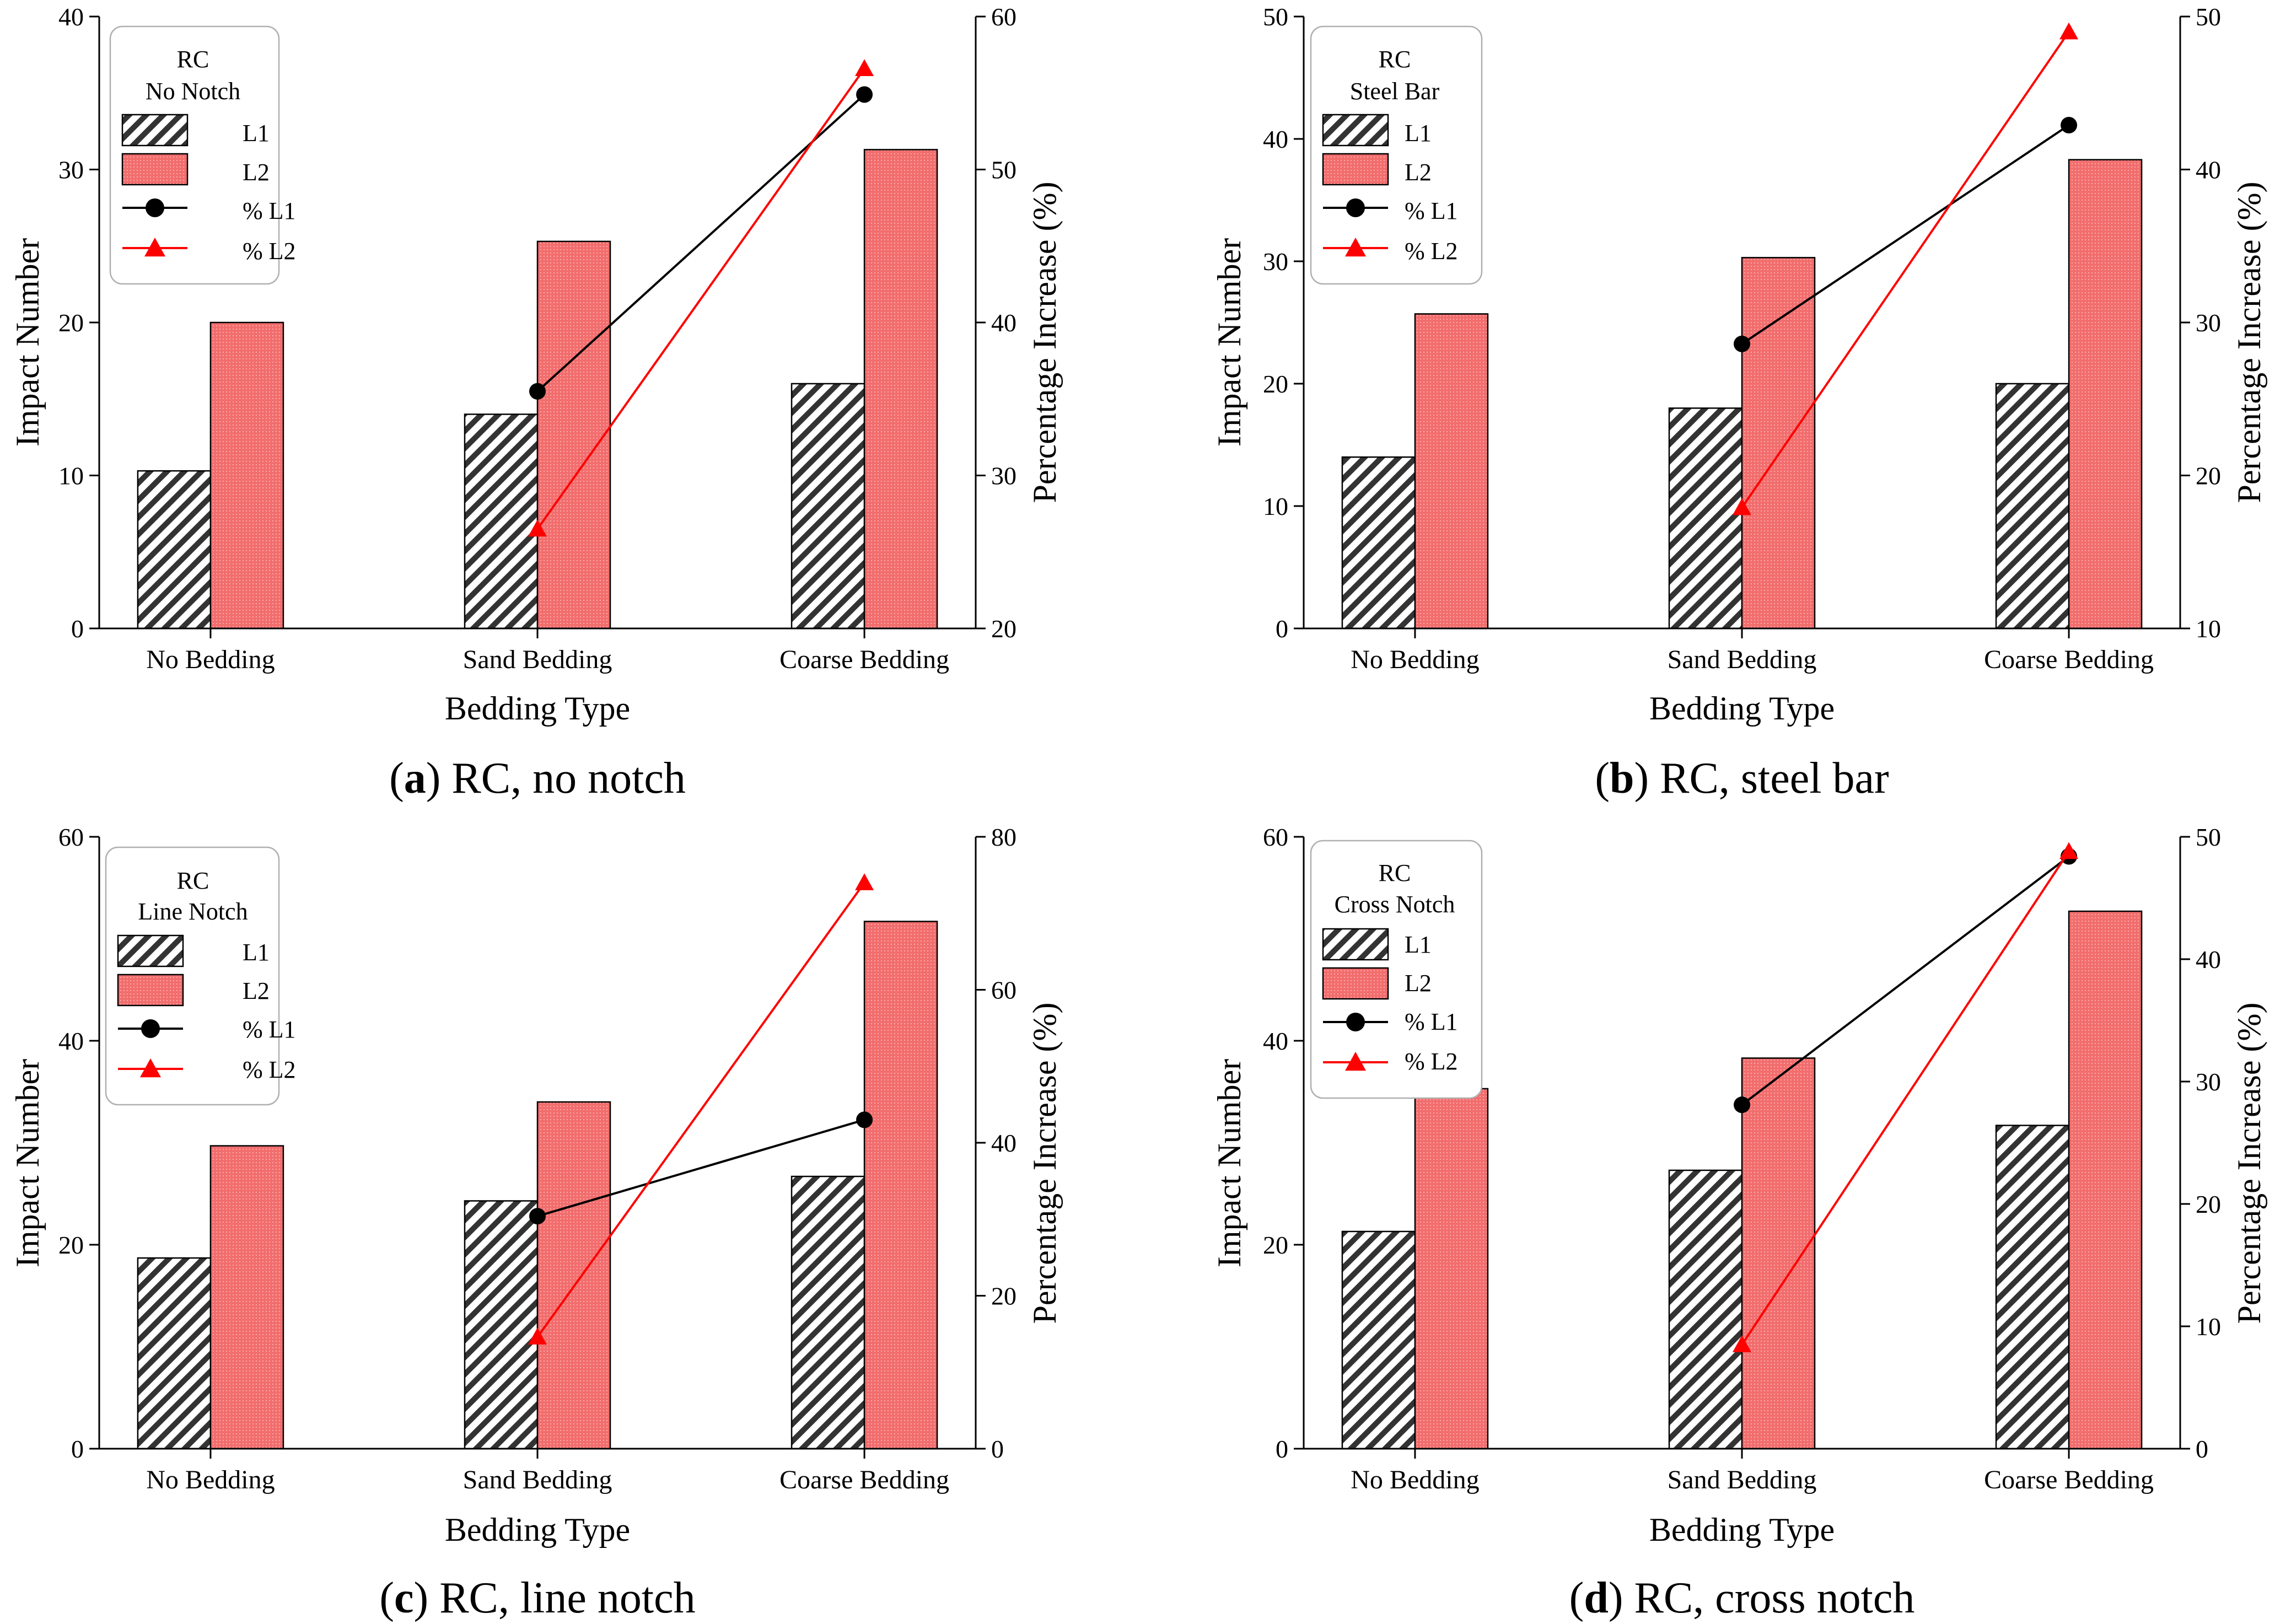 The height and width of the screenshot is (1624, 2275). What do you see at coordinates (1275, 837) in the screenshot?
I see `y-tick-label: 60` at bounding box center [1275, 837].